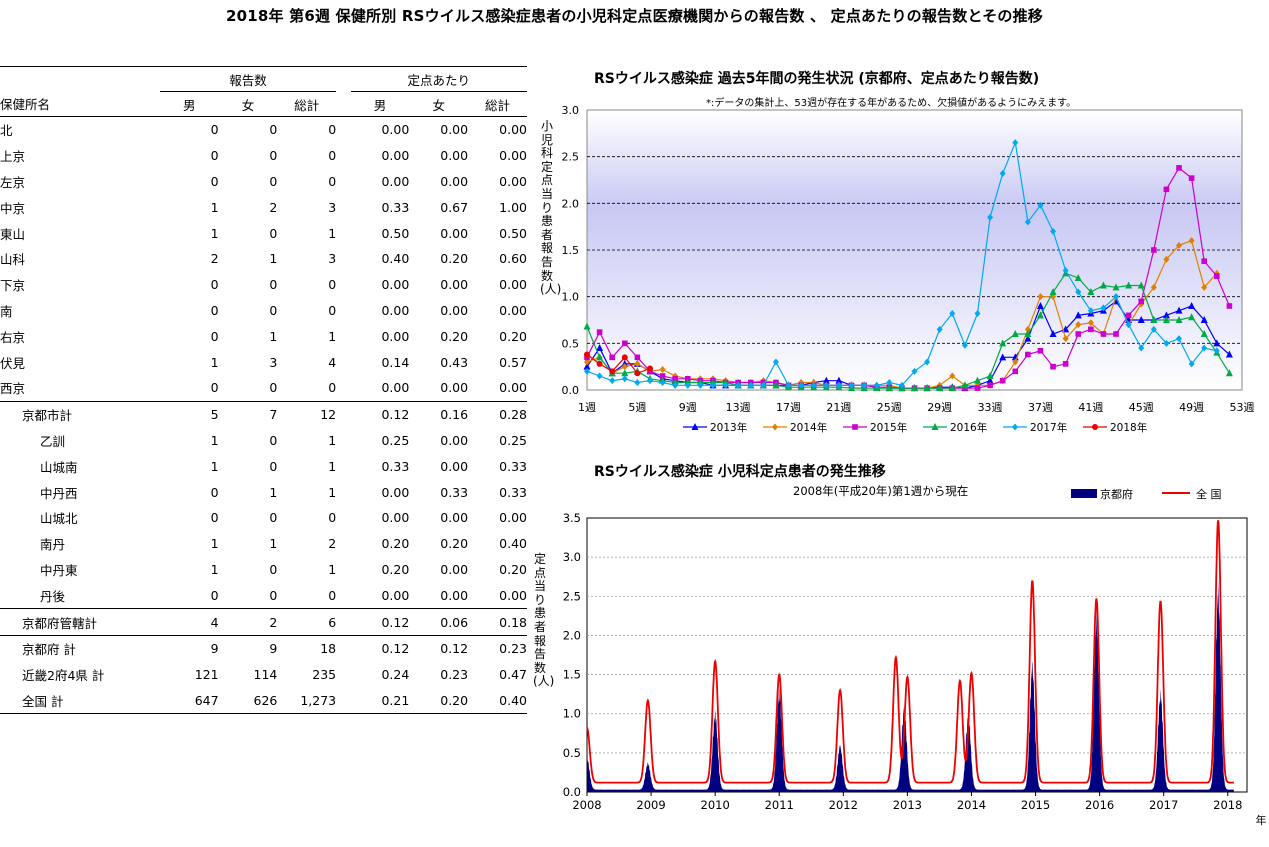 Image resolution: width=1269 pixels, height=847 pixels. What do you see at coordinates (395, 233) in the screenshot?
I see `male-rate: 0.50` at bounding box center [395, 233].